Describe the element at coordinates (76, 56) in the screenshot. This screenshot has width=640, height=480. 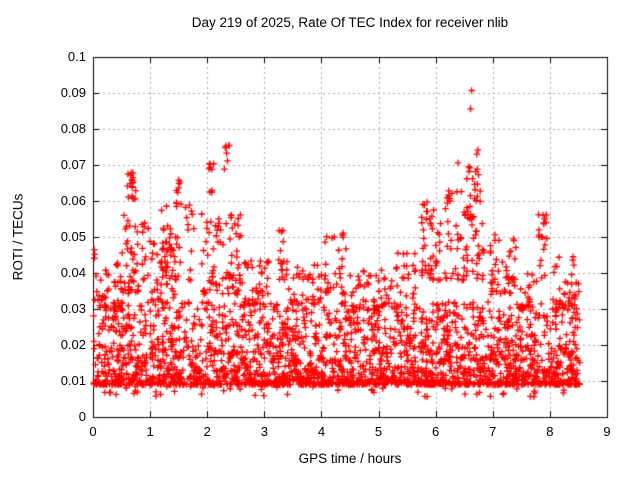
I see `y-tick-label: 0.1` at that location.